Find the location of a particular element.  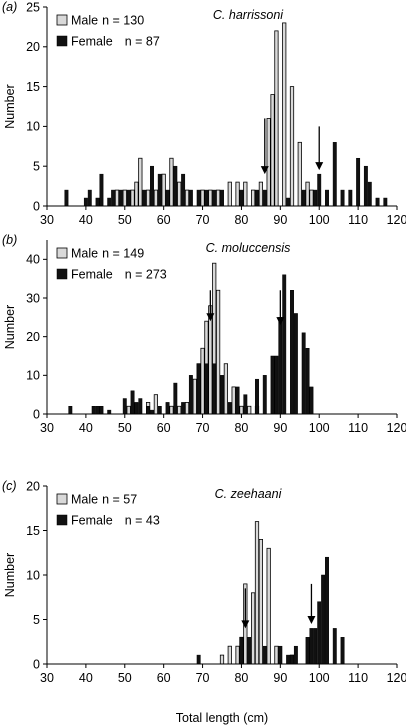

x-tick-label: 30 is located at coordinates (47, 220).